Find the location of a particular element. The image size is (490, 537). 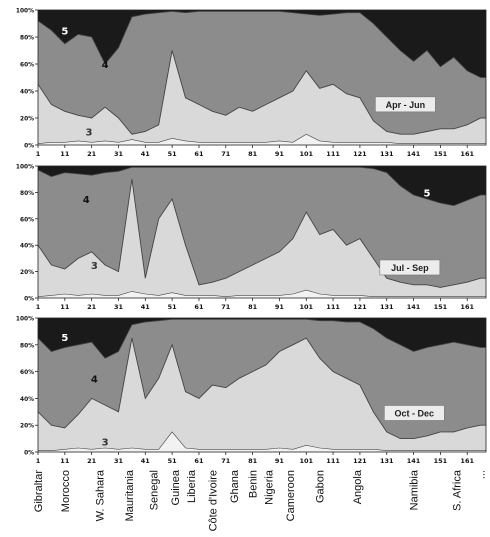

country-label: Namibia is located at coordinates (415, 489).